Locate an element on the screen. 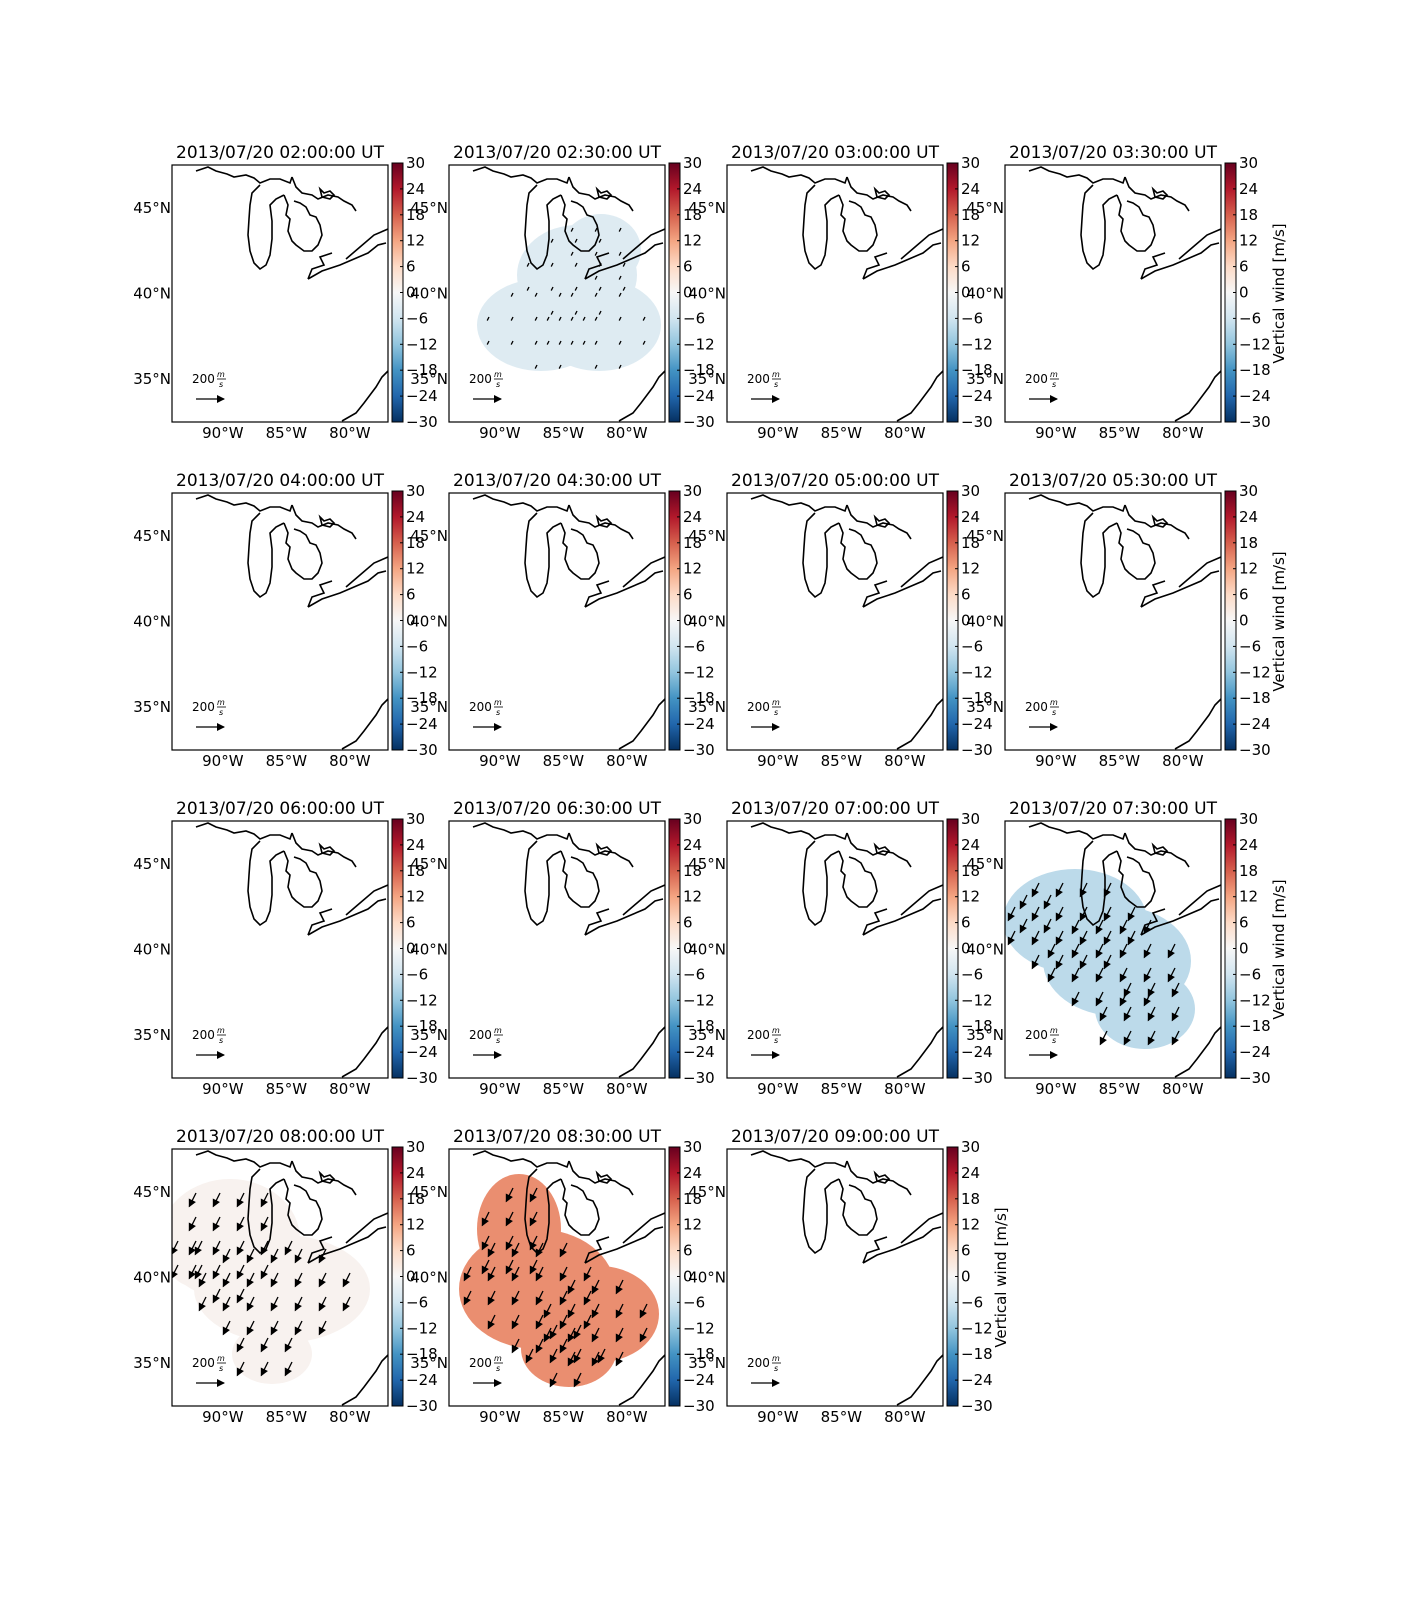 The width and height of the screenshot is (1410, 1610). reference-unit-num: m is located at coordinates (1054, 1030).